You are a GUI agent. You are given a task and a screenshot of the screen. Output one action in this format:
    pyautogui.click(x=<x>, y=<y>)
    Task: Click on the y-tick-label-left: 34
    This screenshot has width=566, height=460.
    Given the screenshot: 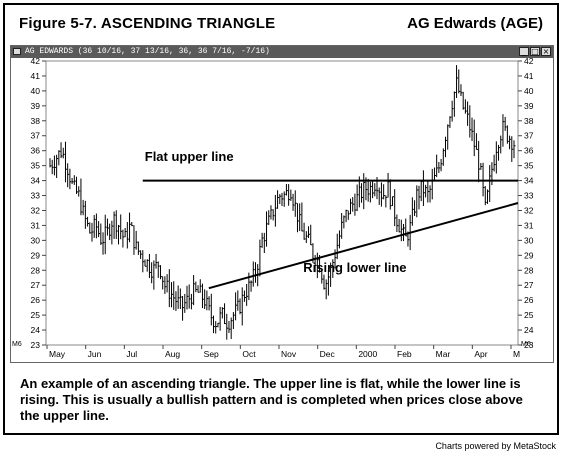 What is the action you would take?
    pyautogui.click(x=36, y=181)
    